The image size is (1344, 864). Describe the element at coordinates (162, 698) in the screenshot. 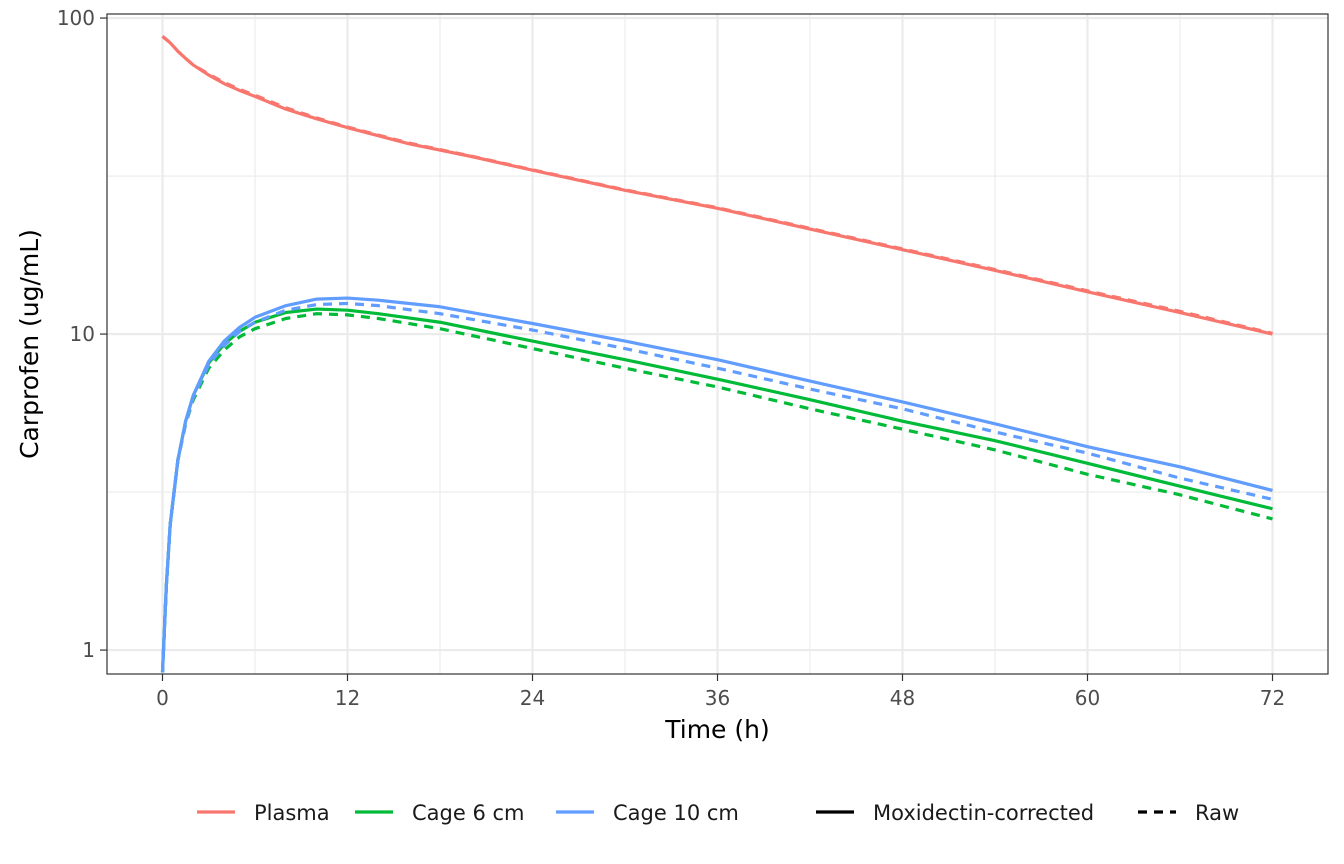

I see `x-tick-label: 0` at that location.